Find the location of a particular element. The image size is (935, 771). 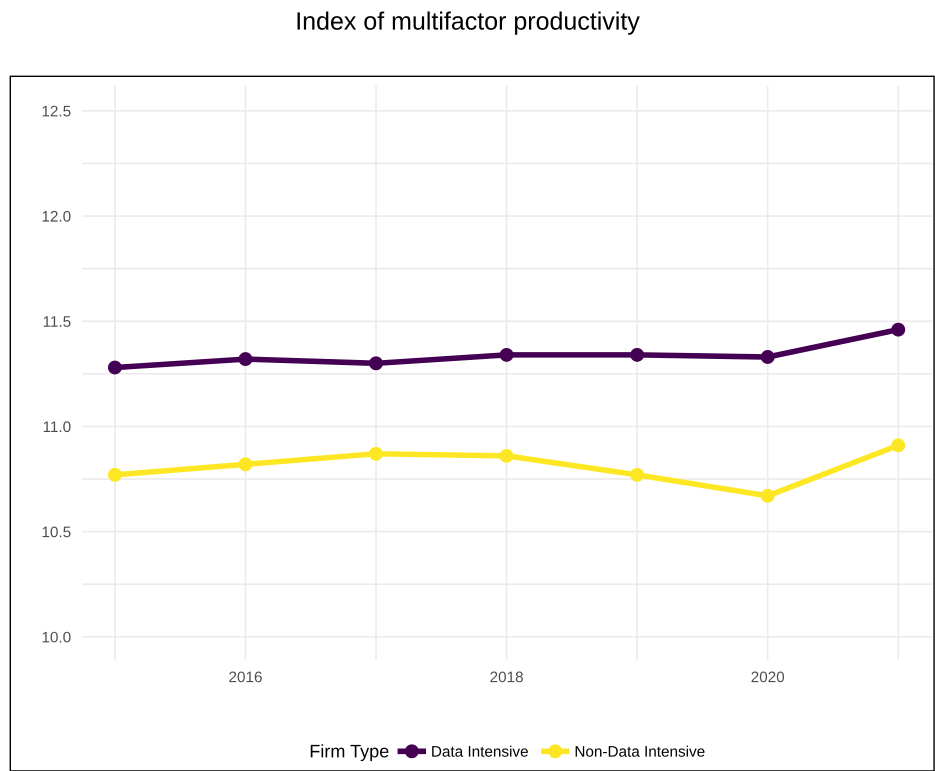

y-tick-label: 10.5 is located at coordinates (56, 532).